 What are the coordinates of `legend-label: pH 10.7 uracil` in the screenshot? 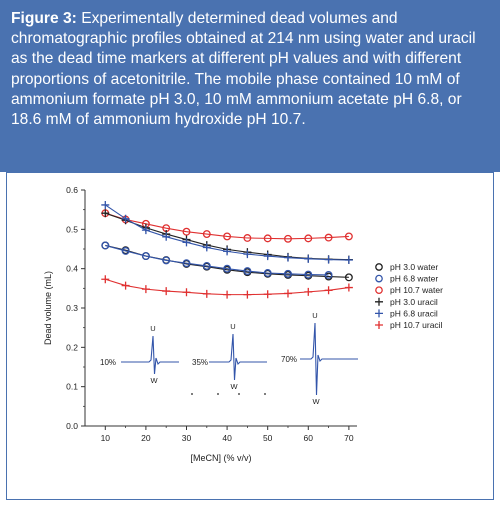 It's located at (416, 325).